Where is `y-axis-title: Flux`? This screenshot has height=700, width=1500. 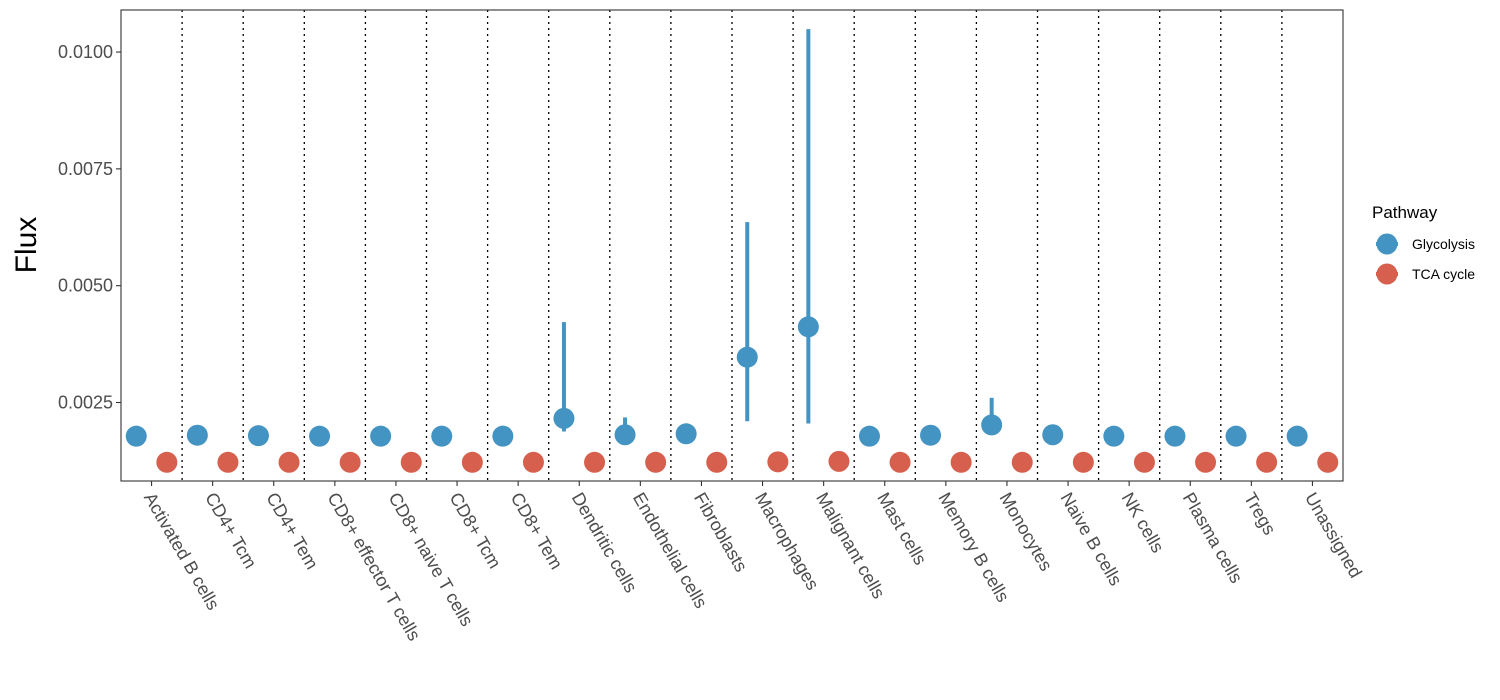
y-axis-title: Flux is located at coordinates (26, 245).